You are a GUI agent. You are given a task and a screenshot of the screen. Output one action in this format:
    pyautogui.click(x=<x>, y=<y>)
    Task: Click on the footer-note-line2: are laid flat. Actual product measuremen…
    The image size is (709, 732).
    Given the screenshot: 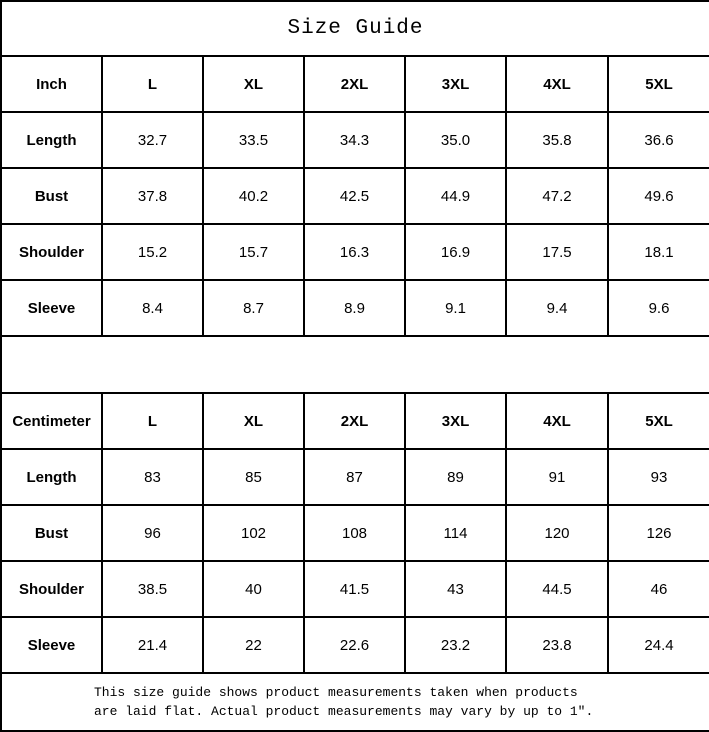 What is the action you would take?
    pyautogui.click(x=344, y=711)
    